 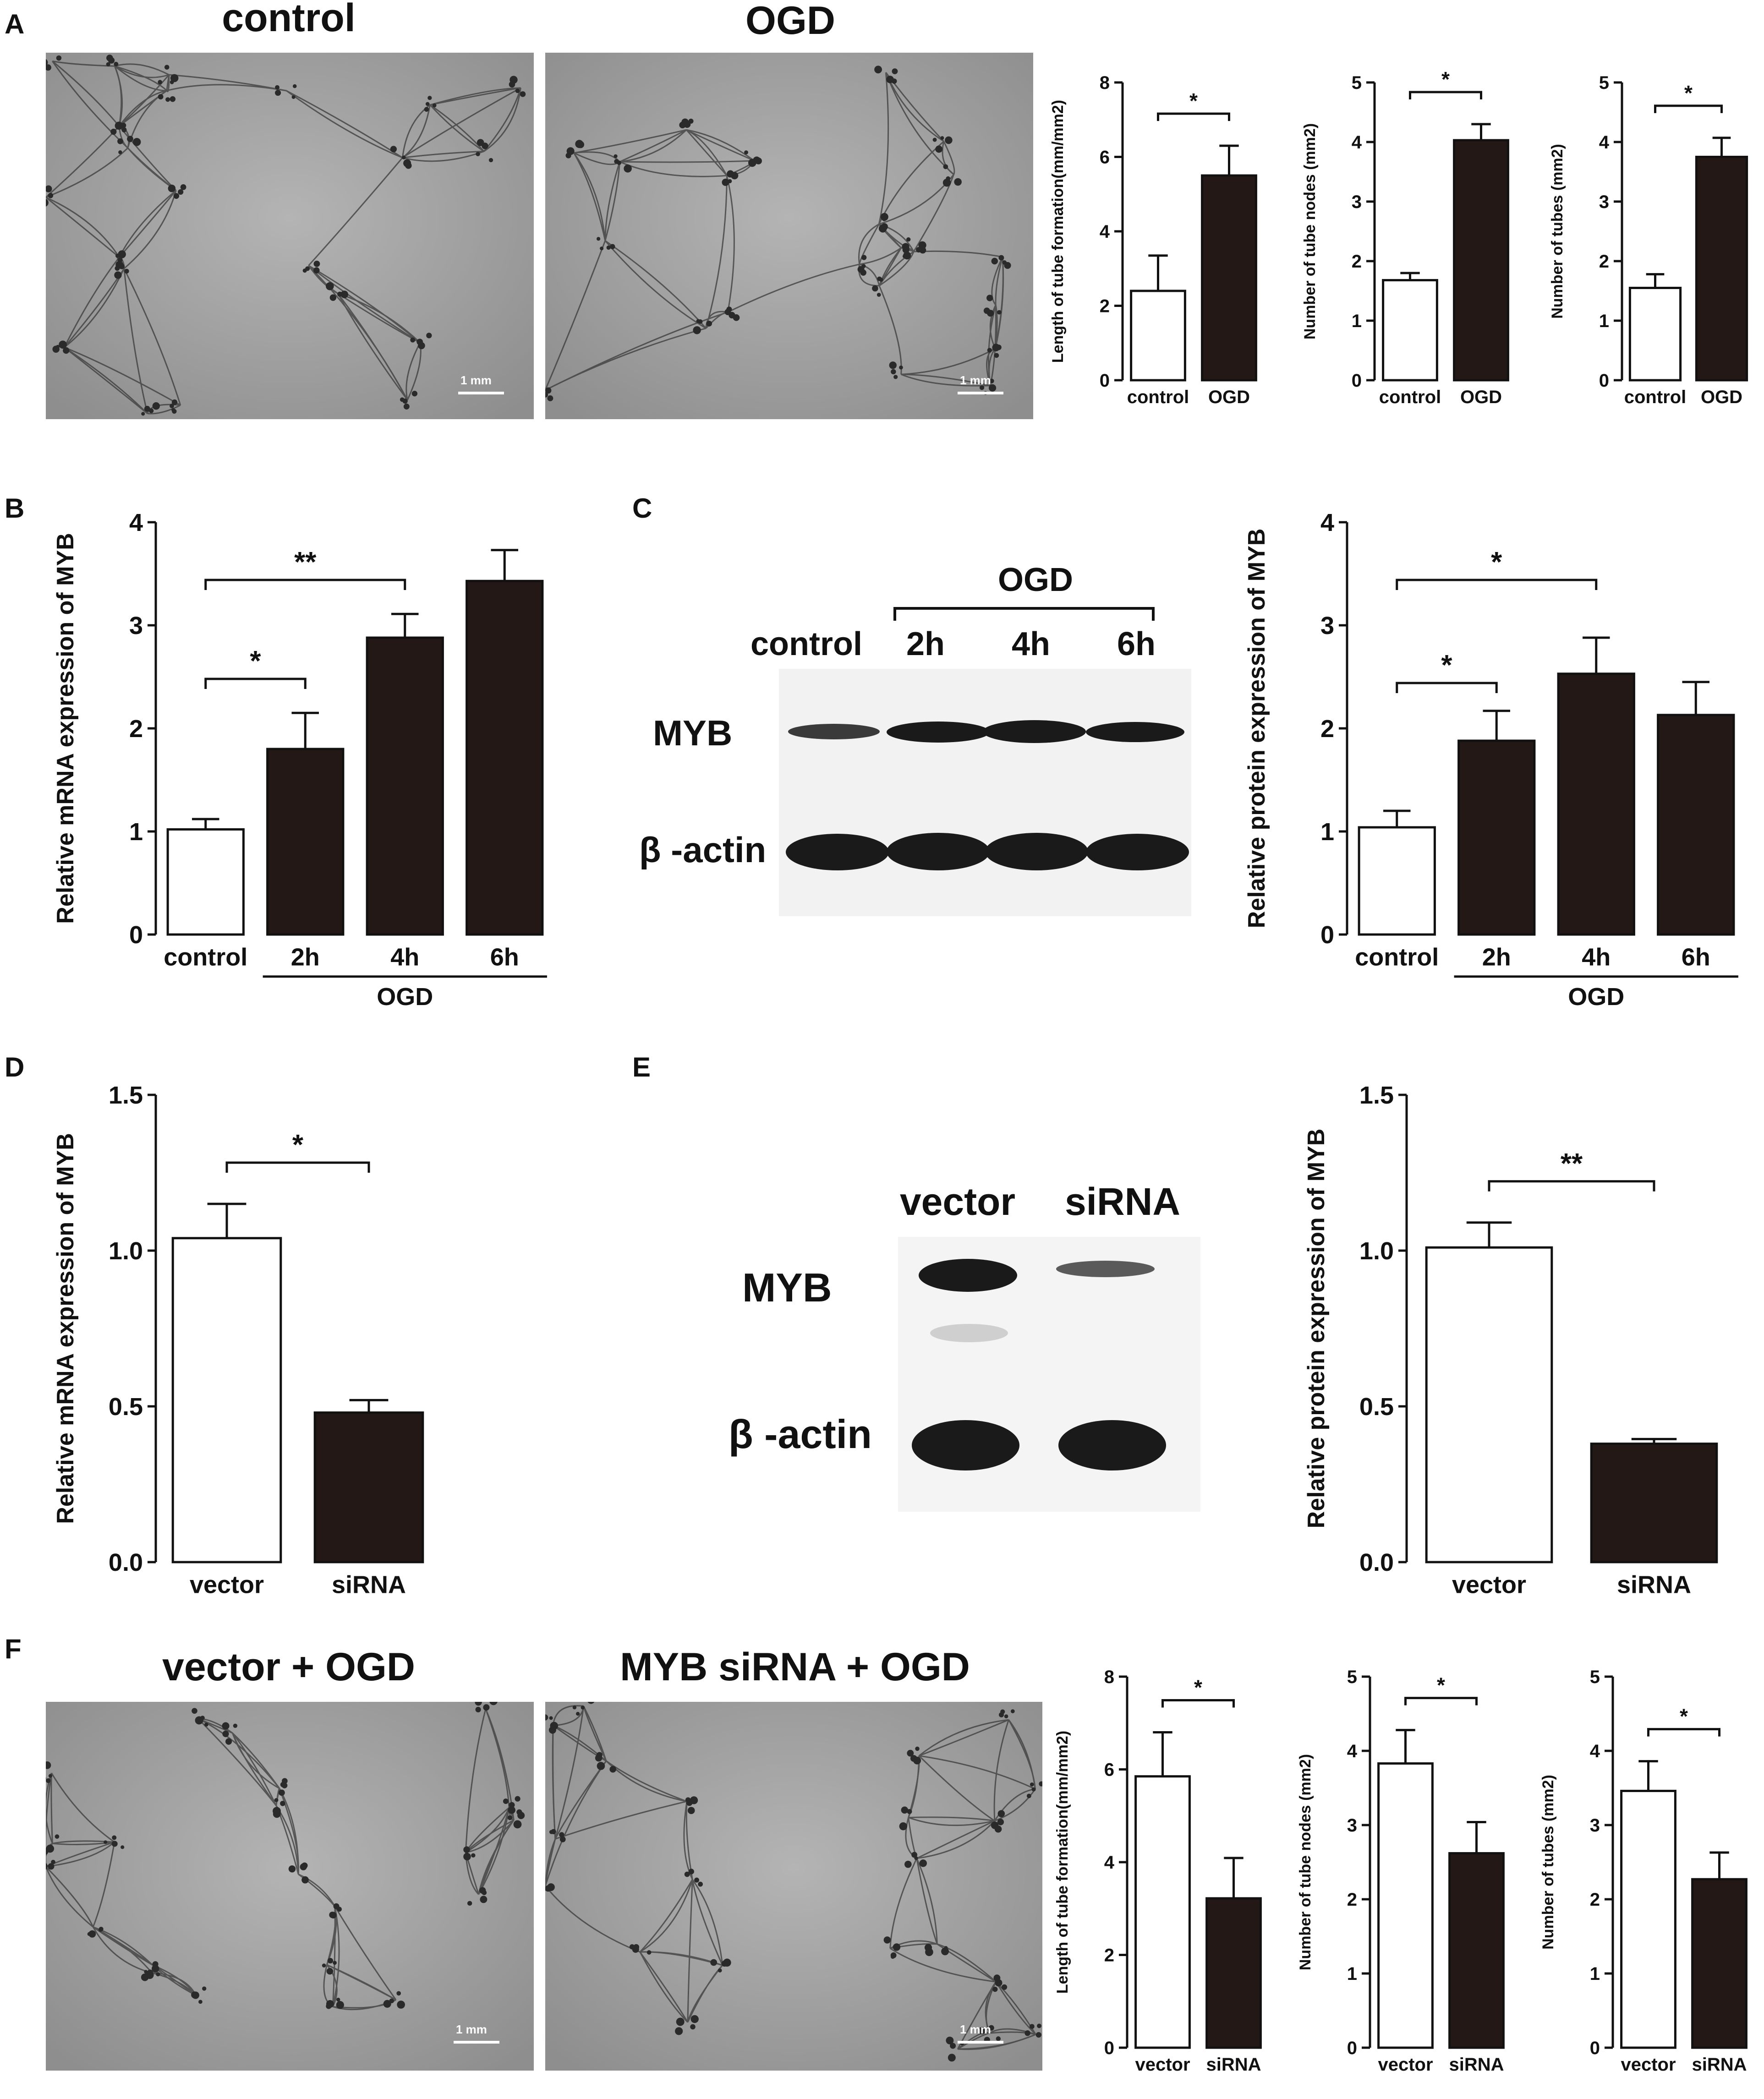 I want to click on x-tick-label: 4h, so click(x=1596, y=957).